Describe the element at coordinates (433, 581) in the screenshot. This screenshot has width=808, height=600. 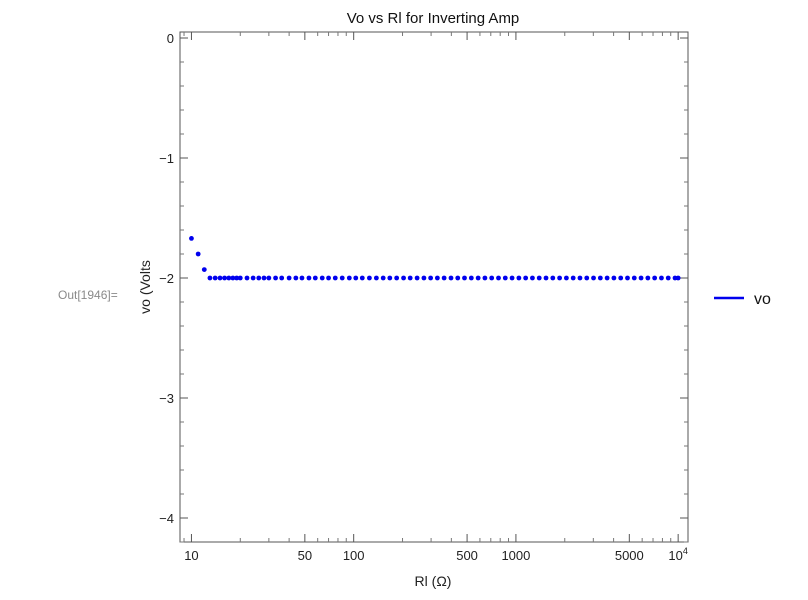
I see `x-axis-title: Rl (Ω)` at that location.